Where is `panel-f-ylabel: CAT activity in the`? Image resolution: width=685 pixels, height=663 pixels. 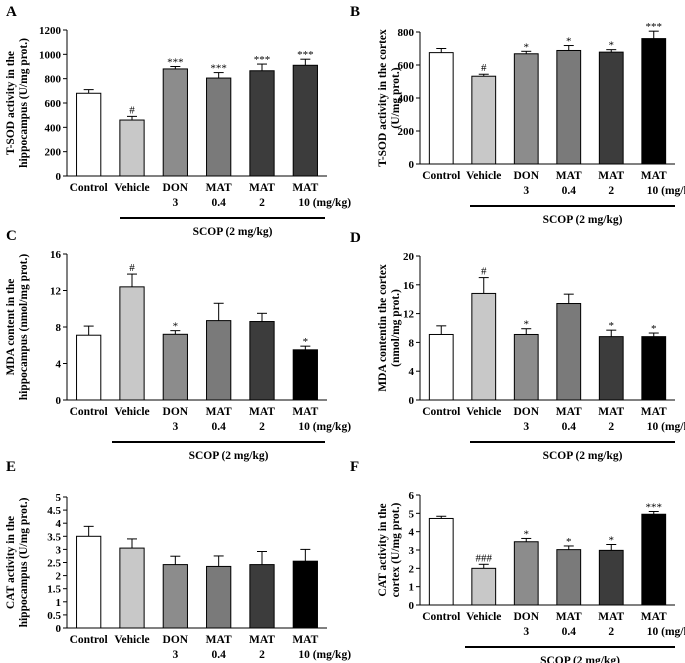
panel-f-ylabel: CAT activity in the is located at coordinates (383, 549).